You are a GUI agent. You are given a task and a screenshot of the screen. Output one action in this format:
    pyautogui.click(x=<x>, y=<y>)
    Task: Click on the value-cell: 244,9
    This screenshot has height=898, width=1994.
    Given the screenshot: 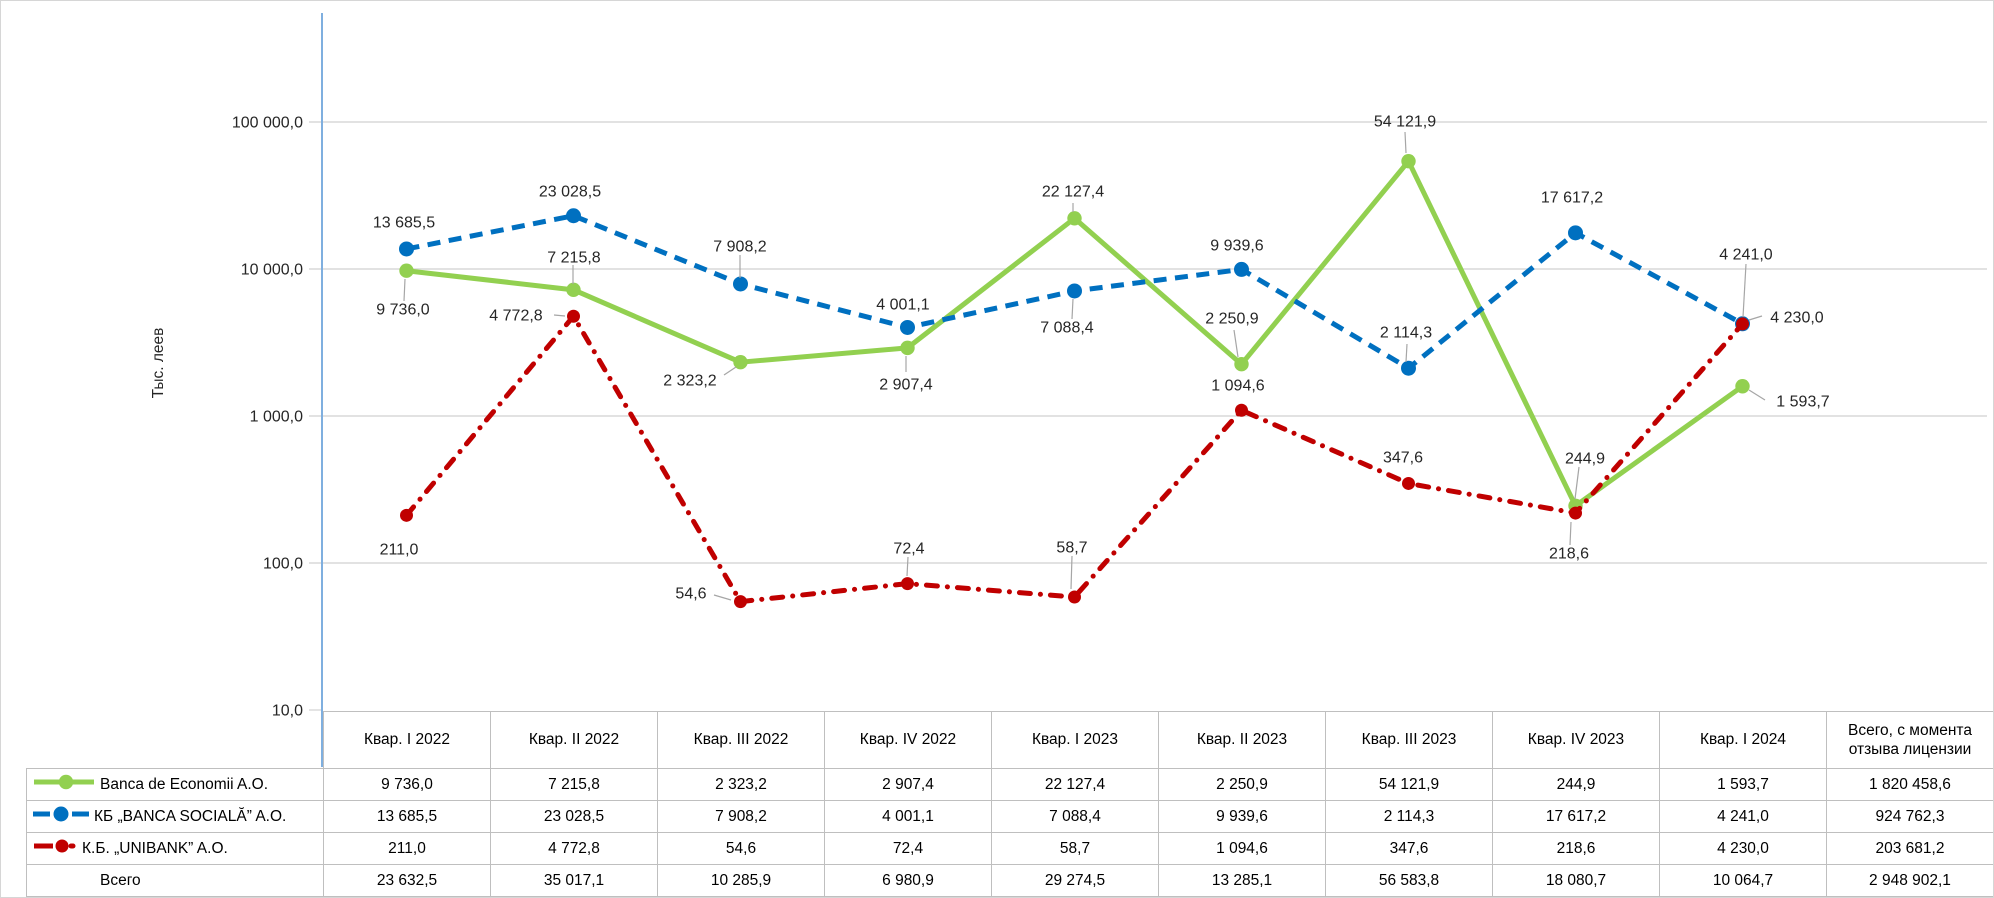 What is the action you would take?
    pyautogui.click(x=1576, y=784)
    